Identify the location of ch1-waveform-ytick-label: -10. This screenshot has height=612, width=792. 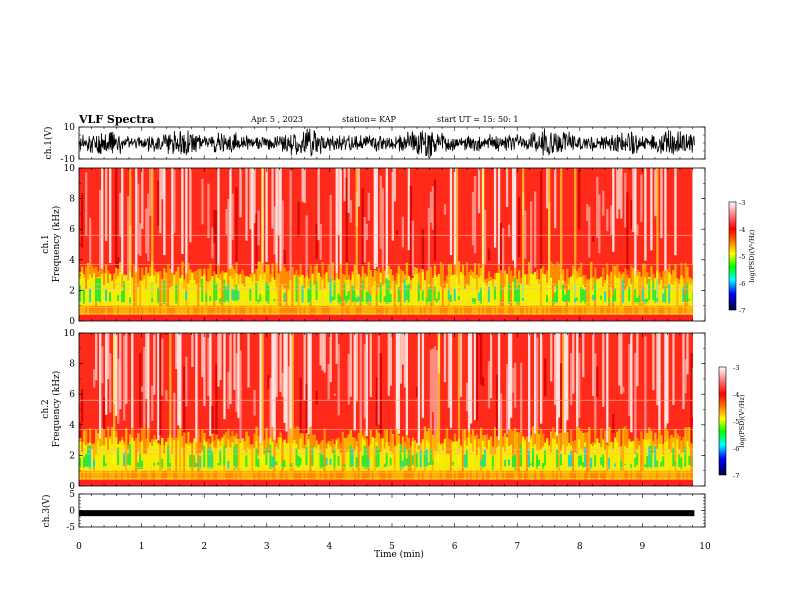
(68, 160).